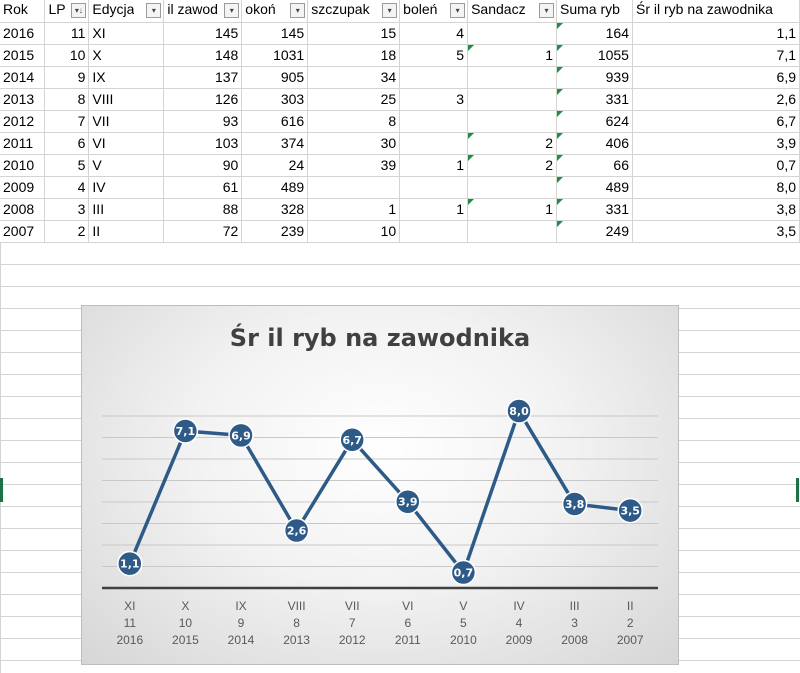 The height and width of the screenshot is (673, 800). Describe the element at coordinates (434, 99) in the screenshot. I see `table-cell: 3` at that location.